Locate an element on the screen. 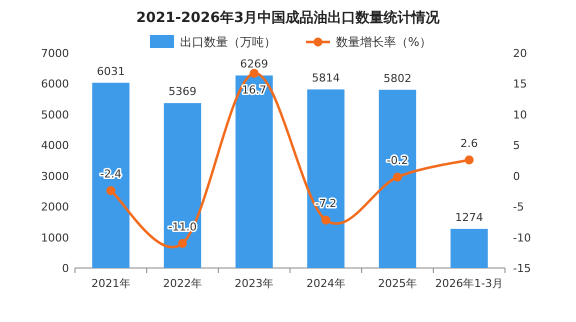 The height and width of the screenshot is (322, 576). legend-label: 出口数量（万吨） is located at coordinates (228, 42).